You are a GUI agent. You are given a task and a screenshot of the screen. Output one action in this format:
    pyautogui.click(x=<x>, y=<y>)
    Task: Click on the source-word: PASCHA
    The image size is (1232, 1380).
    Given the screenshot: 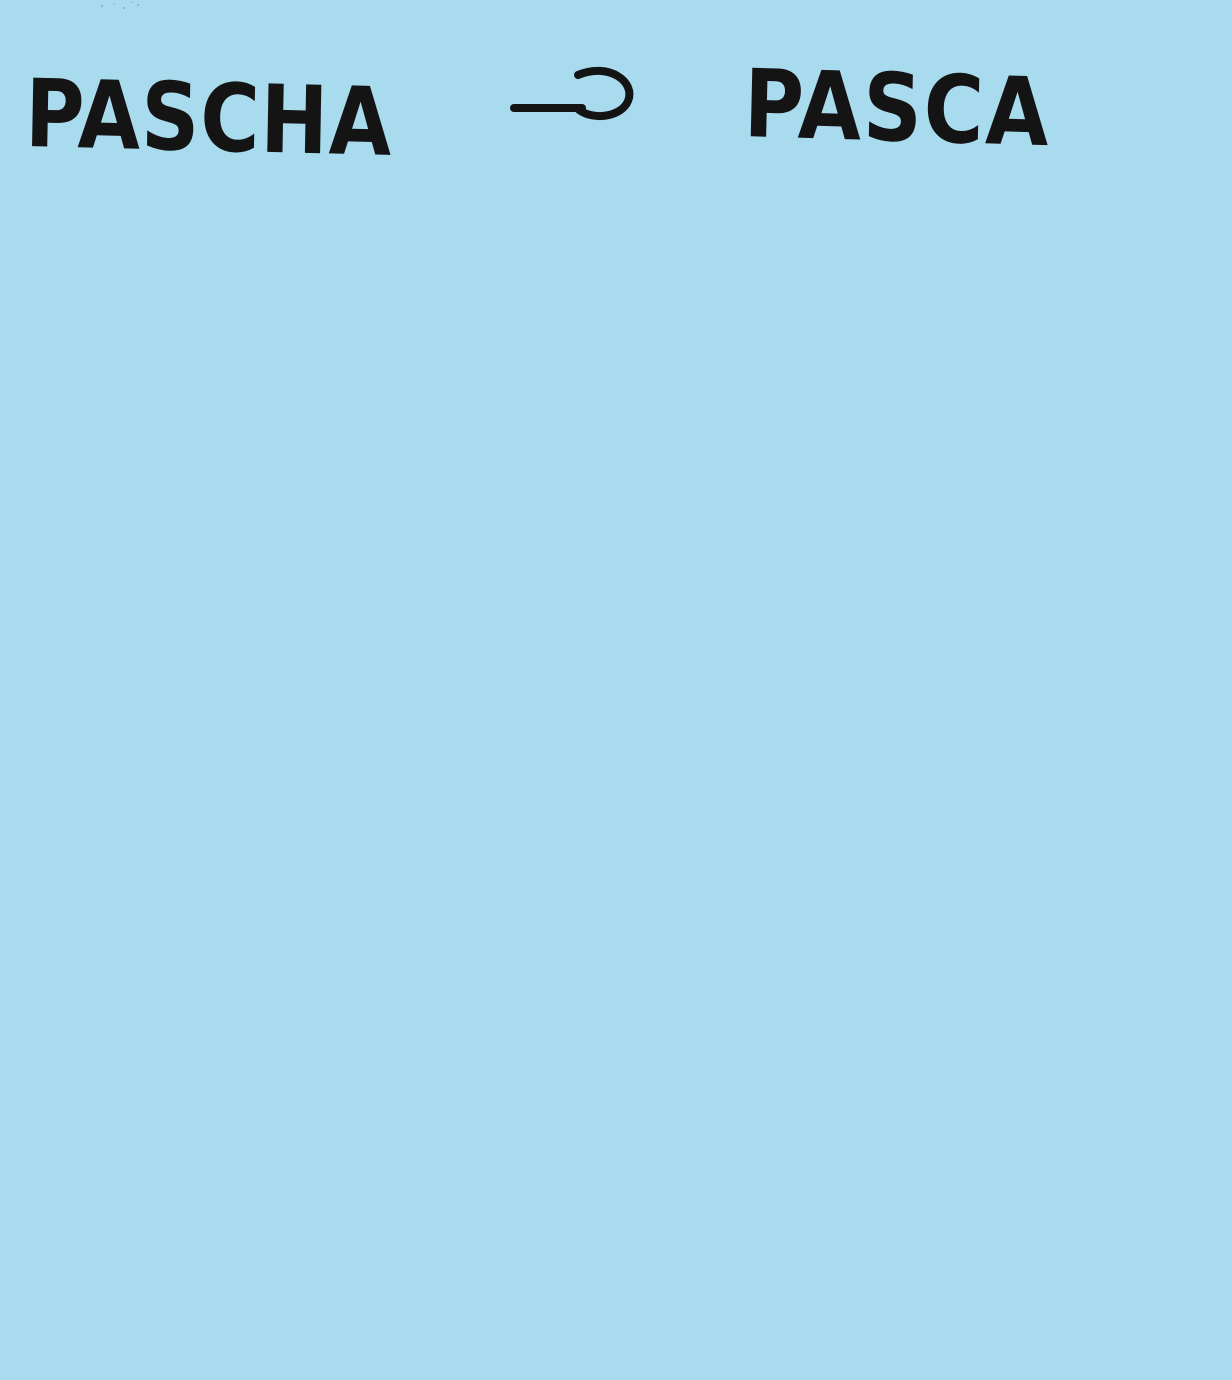 What is the action you would take?
    pyautogui.click(x=209, y=119)
    